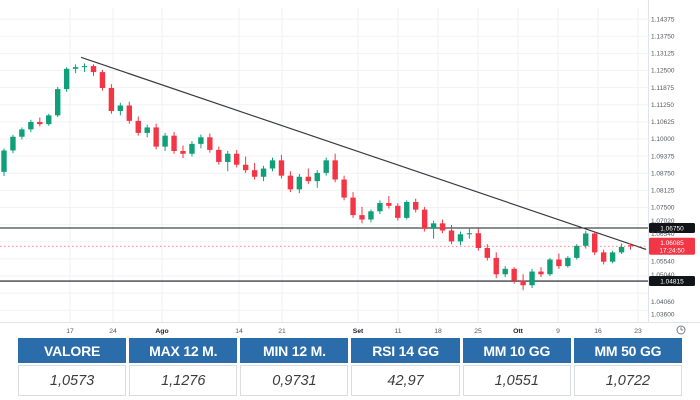 The height and width of the screenshot is (400, 700). Describe the element at coordinates (358, 331) in the screenshot. I see `time-axis-month-label: Set` at that location.